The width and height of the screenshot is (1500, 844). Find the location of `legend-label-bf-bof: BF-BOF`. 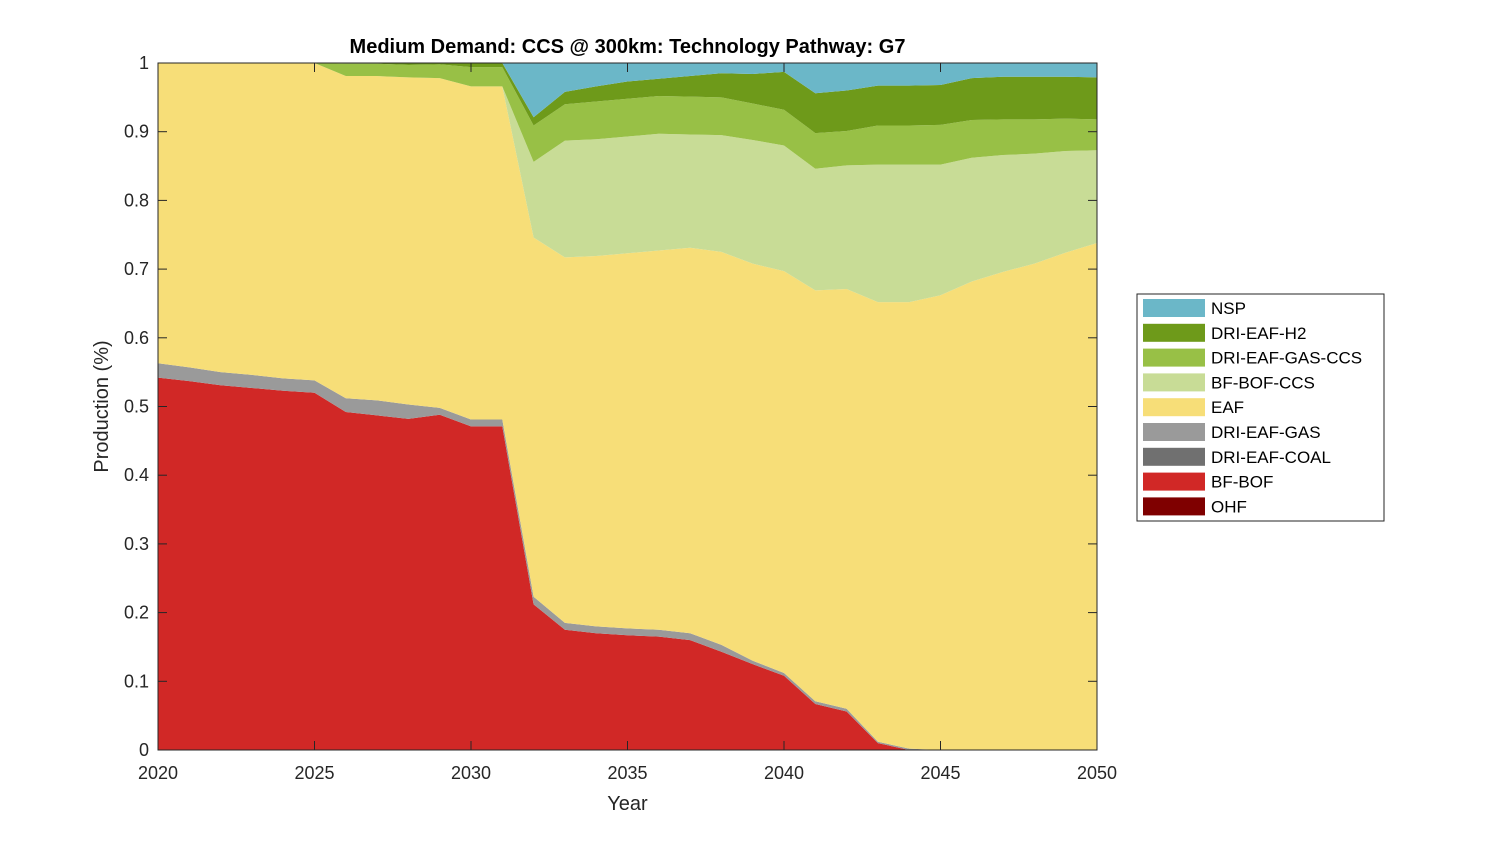

legend-label-bf-bof: BF-BOF is located at coordinates (1242, 482).